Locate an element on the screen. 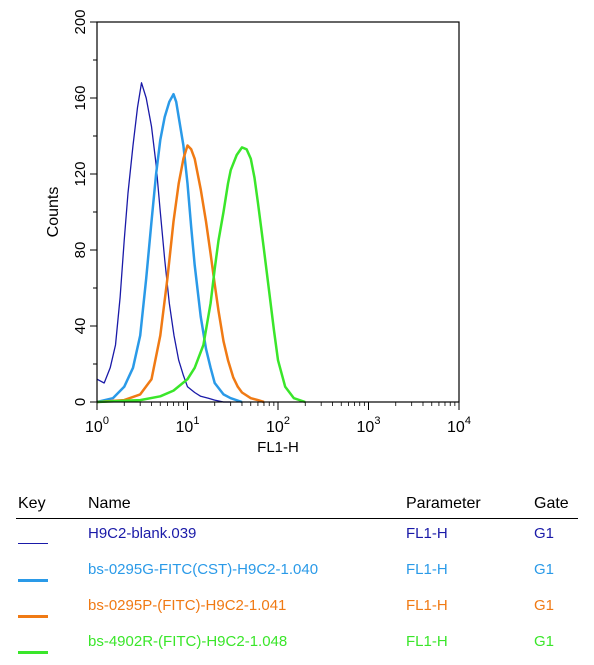 The image size is (594, 665). x-tick-label: 10⁴ is located at coordinates (459, 425).